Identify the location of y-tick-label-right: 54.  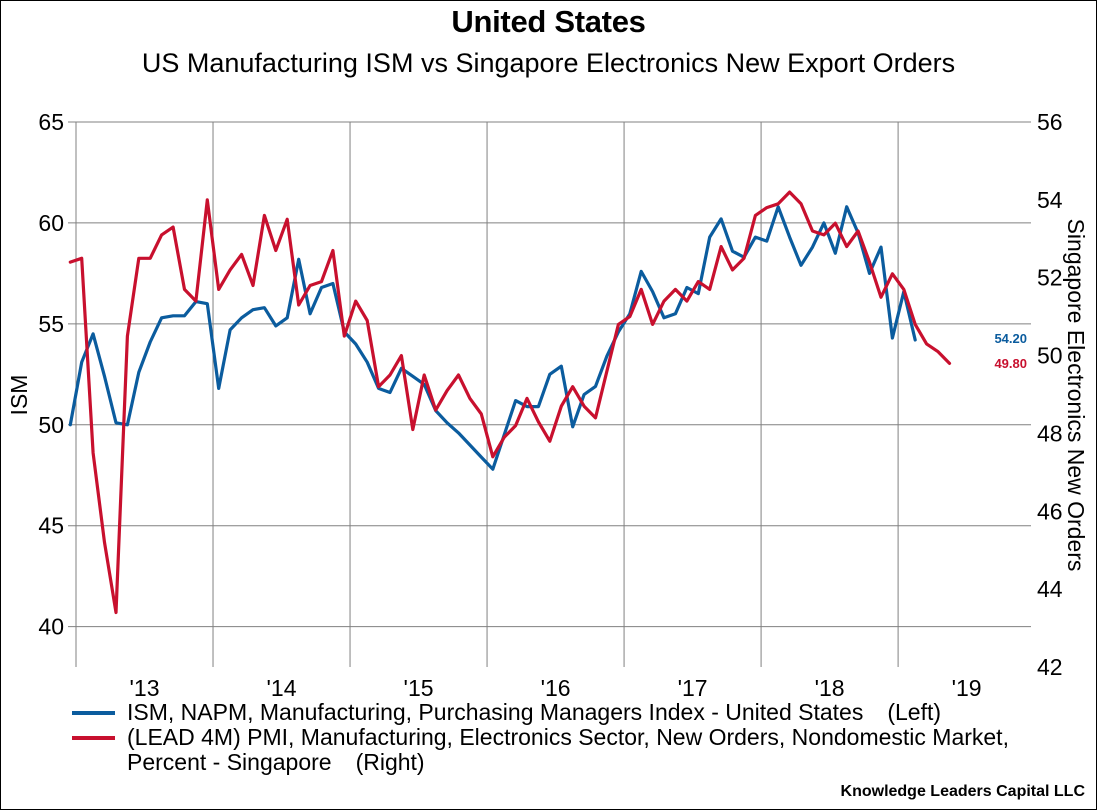
(1050, 200).